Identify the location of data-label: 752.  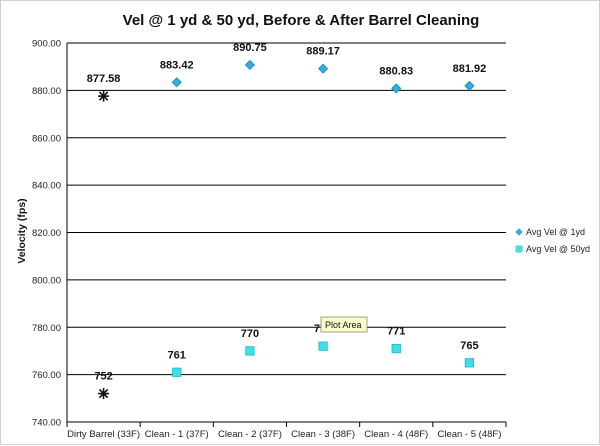
(103, 377).